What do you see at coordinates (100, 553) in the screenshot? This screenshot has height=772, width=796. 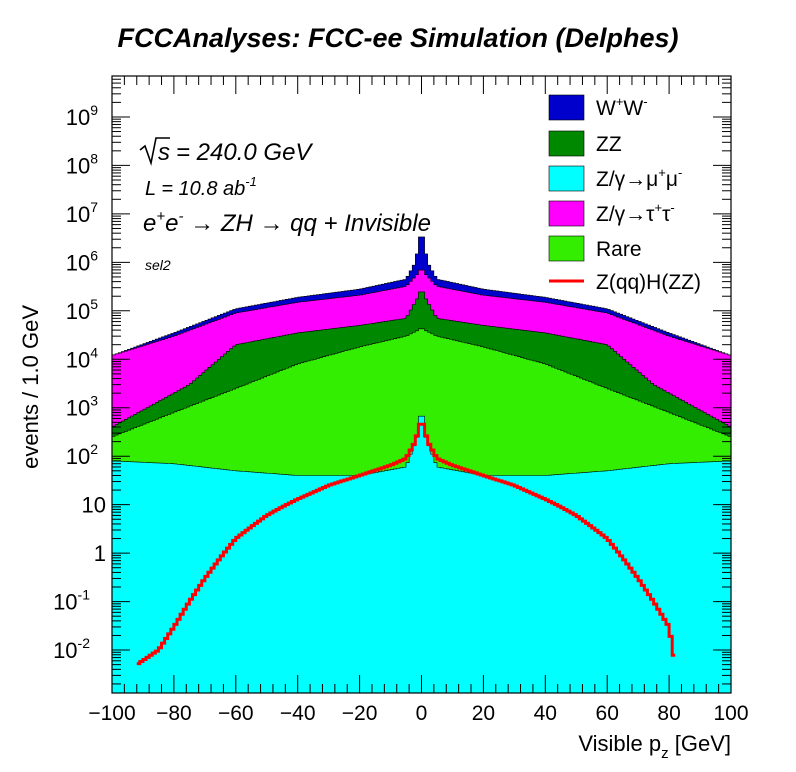 I see `y-tick-label: 1` at bounding box center [100, 553].